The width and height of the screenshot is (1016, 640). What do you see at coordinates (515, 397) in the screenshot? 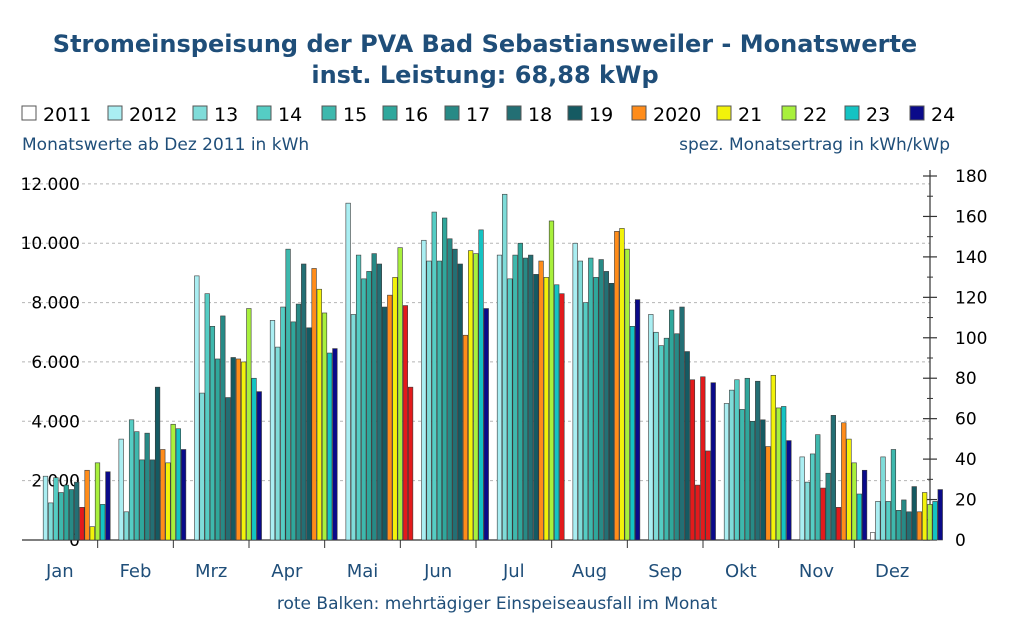
I see `bar-15-Jul` at bounding box center [515, 397].